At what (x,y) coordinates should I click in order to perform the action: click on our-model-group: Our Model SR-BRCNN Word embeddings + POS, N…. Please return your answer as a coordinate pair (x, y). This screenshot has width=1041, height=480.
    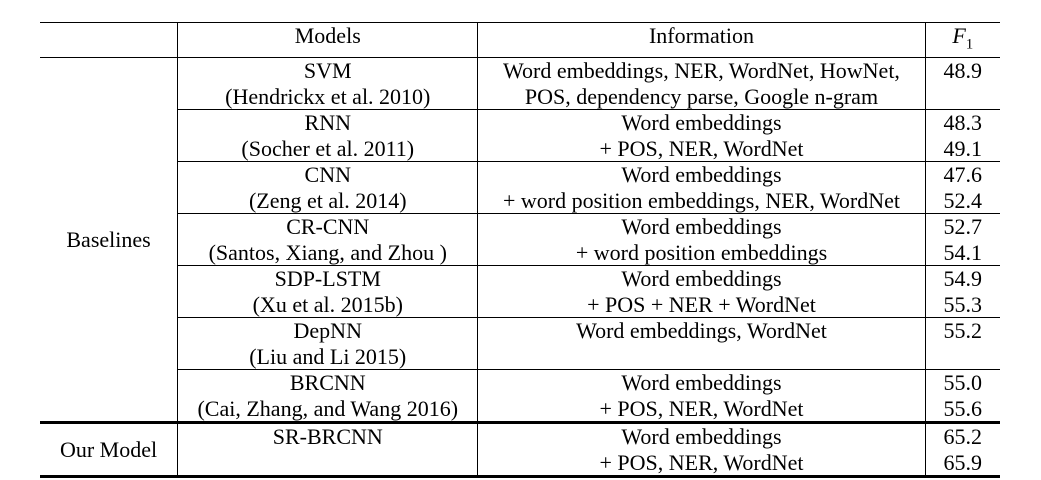
    Looking at the image, I should click on (520, 449).